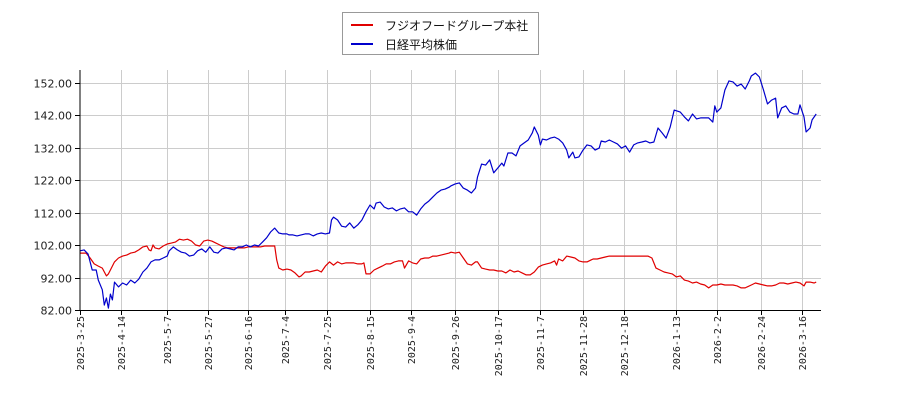 This screenshot has height=400, width=900. I want to click on x-tick-label: 2025-7-4, so click(286, 340).